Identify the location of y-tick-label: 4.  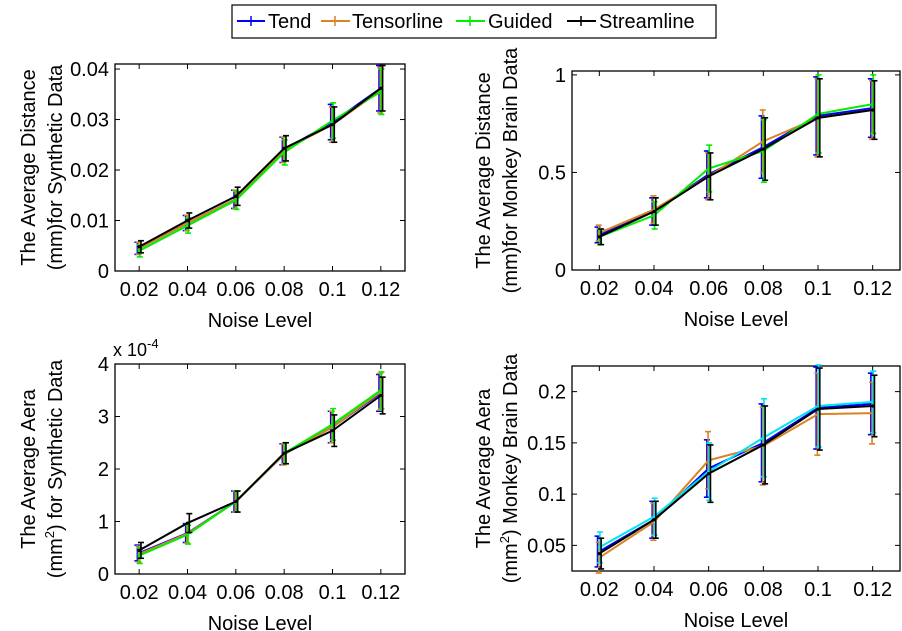
(103, 365).